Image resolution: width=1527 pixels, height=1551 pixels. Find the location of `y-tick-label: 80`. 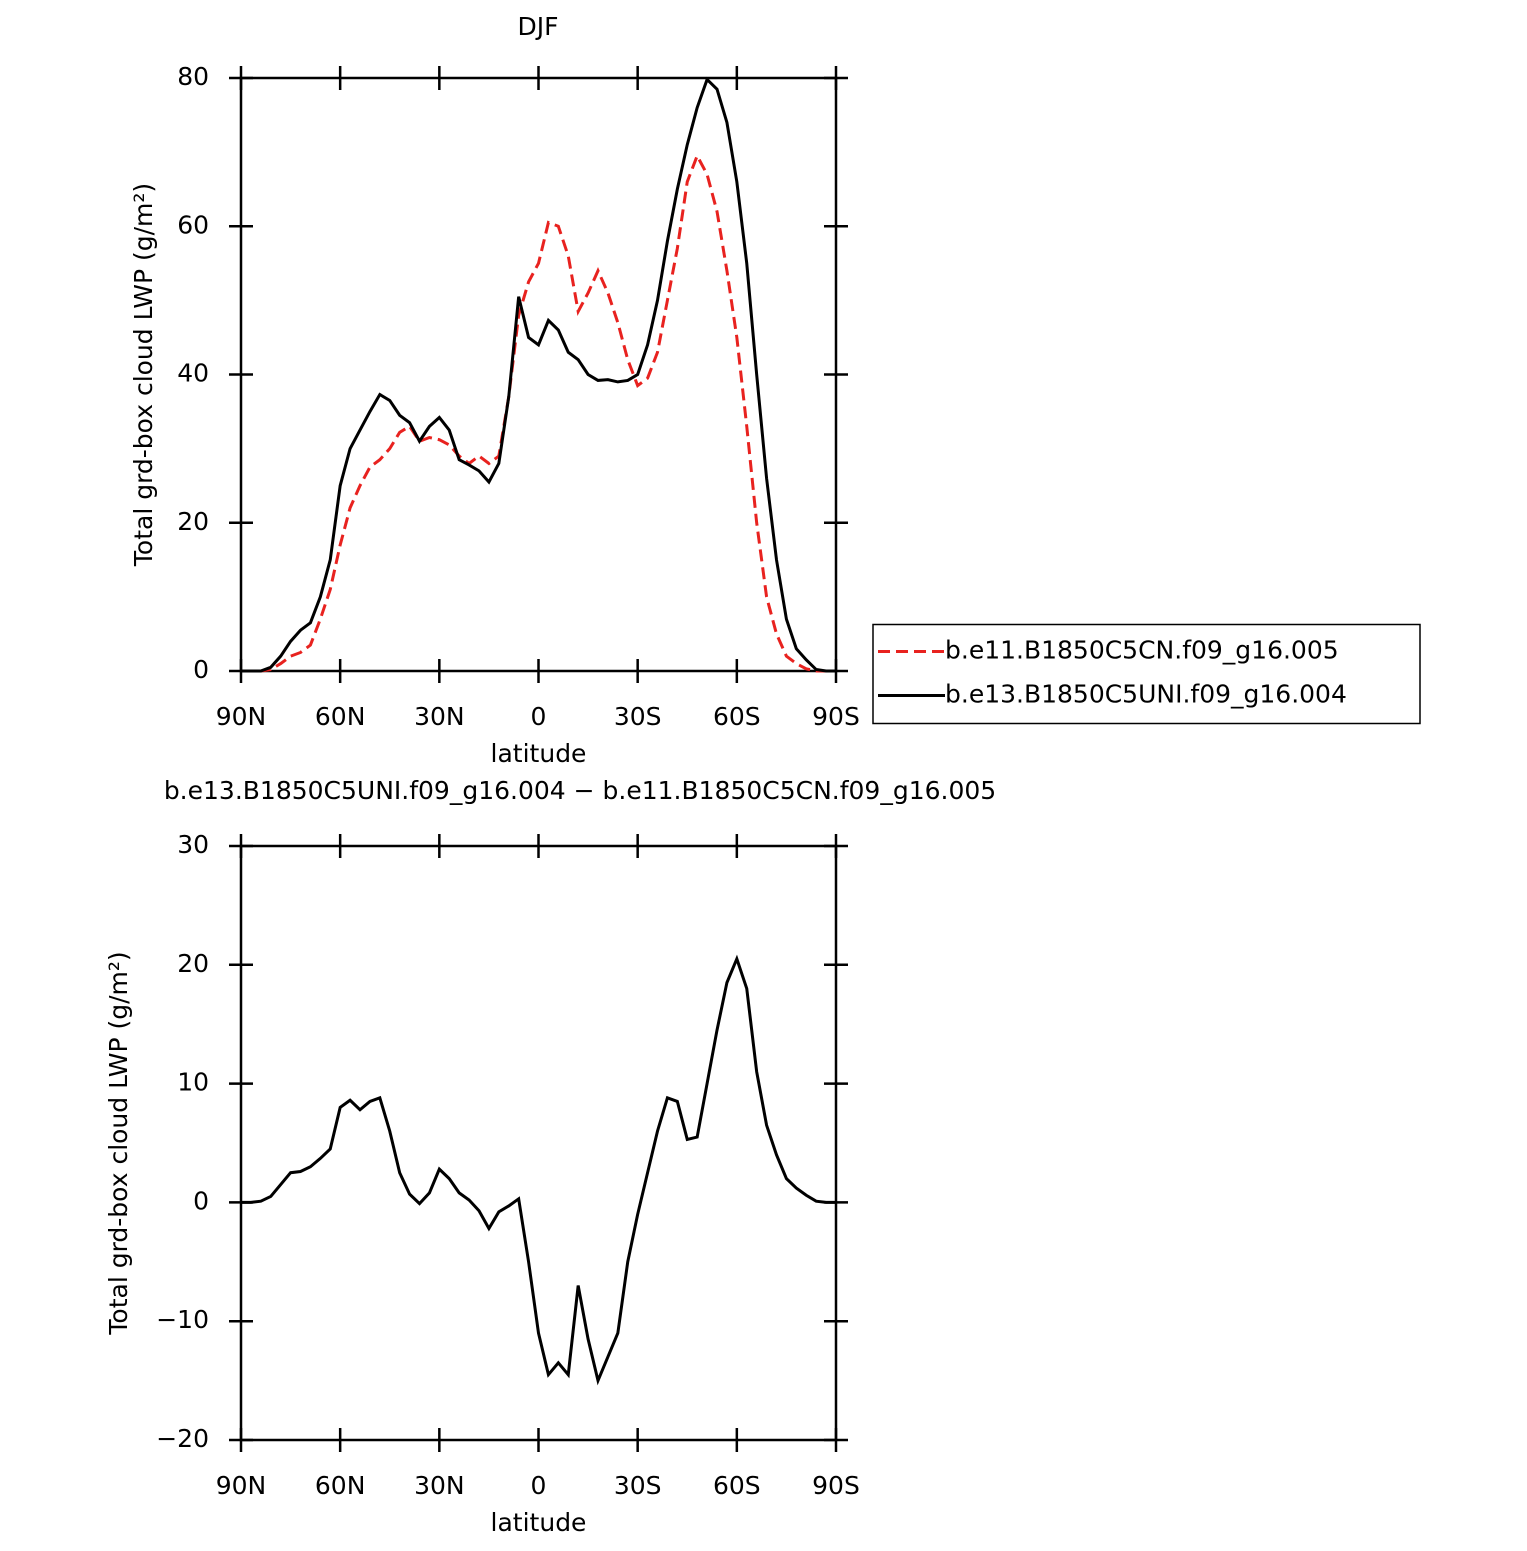

y-tick-label: 80 is located at coordinates (193, 76).